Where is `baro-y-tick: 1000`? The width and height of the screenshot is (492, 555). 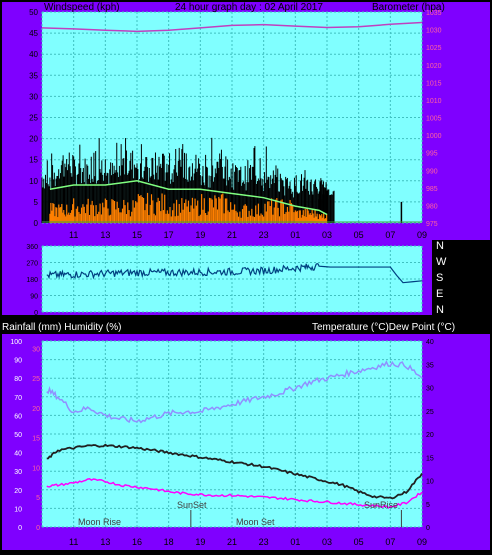
baro-y-tick: 1000 is located at coordinates (434, 136).